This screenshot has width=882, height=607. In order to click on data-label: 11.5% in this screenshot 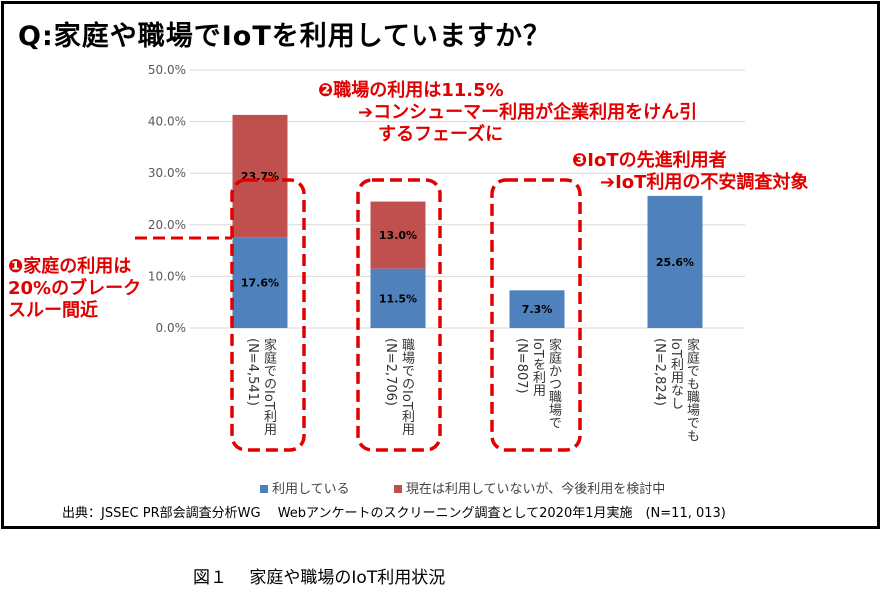, I will do `click(398, 298)`.